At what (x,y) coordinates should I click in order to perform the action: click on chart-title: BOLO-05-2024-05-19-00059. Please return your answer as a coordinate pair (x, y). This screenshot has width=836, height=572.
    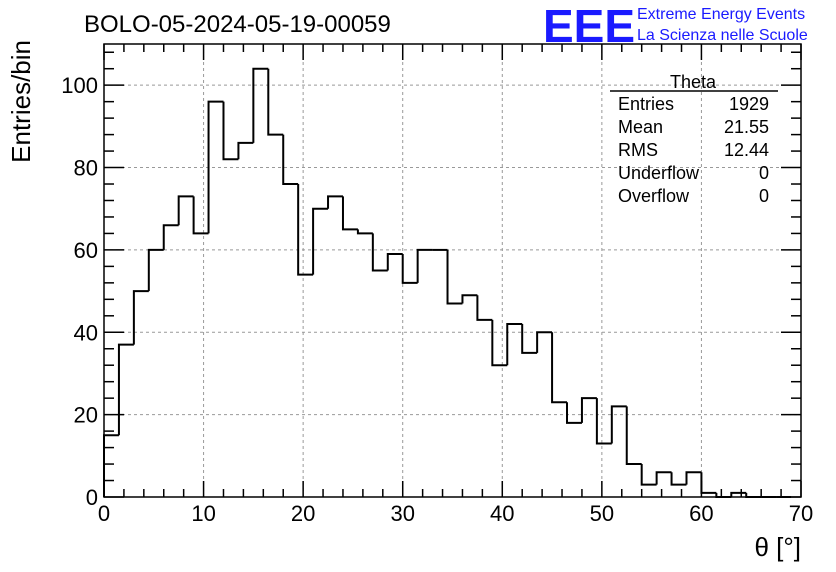
    Looking at the image, I should click on (237, 24).